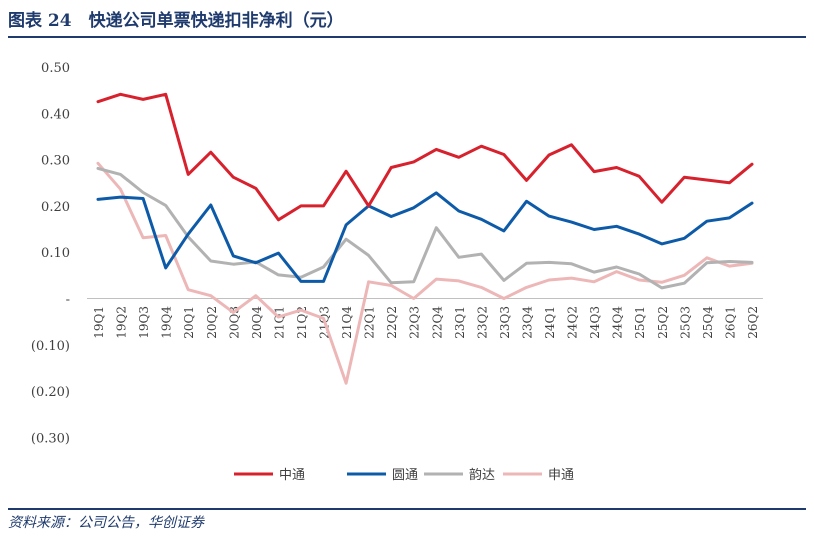  What do you see at coordinates (234, 322) in the screenshot?
I see `x-tick-label: 20Q3` at bounding box center [234, 322].